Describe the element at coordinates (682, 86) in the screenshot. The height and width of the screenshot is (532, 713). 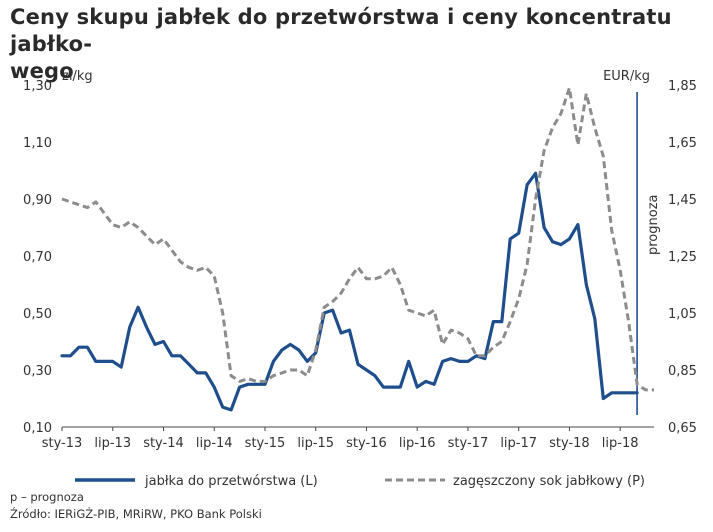
I see `y-right-tick-label: 1,85` at that location.